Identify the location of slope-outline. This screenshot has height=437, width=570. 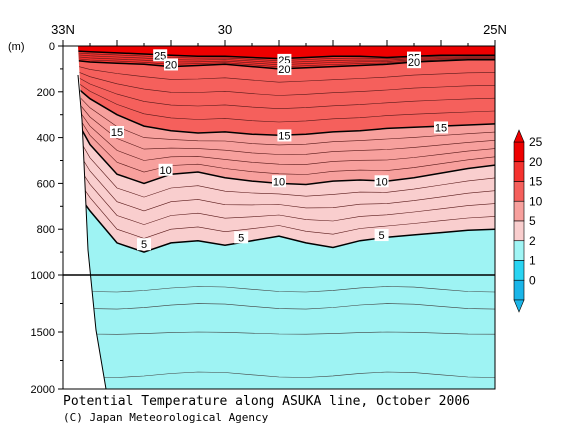
(92, 232).